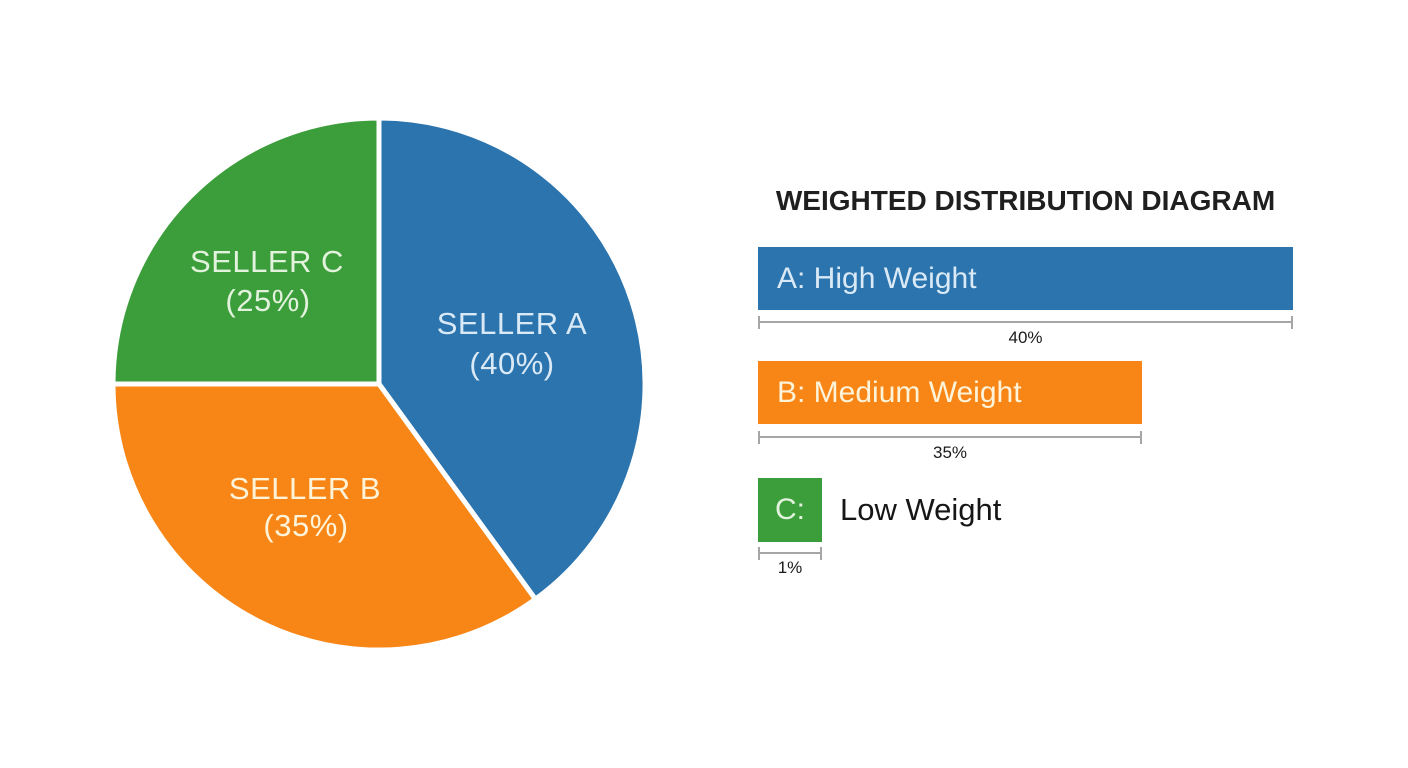 This screenshot has width=1408, height=768. Describe the element at coordinates (1025, 200) in the screenshot. I see `panel-title: WEIGHTED DISTRIBUTION DIAGRAM` at that location.